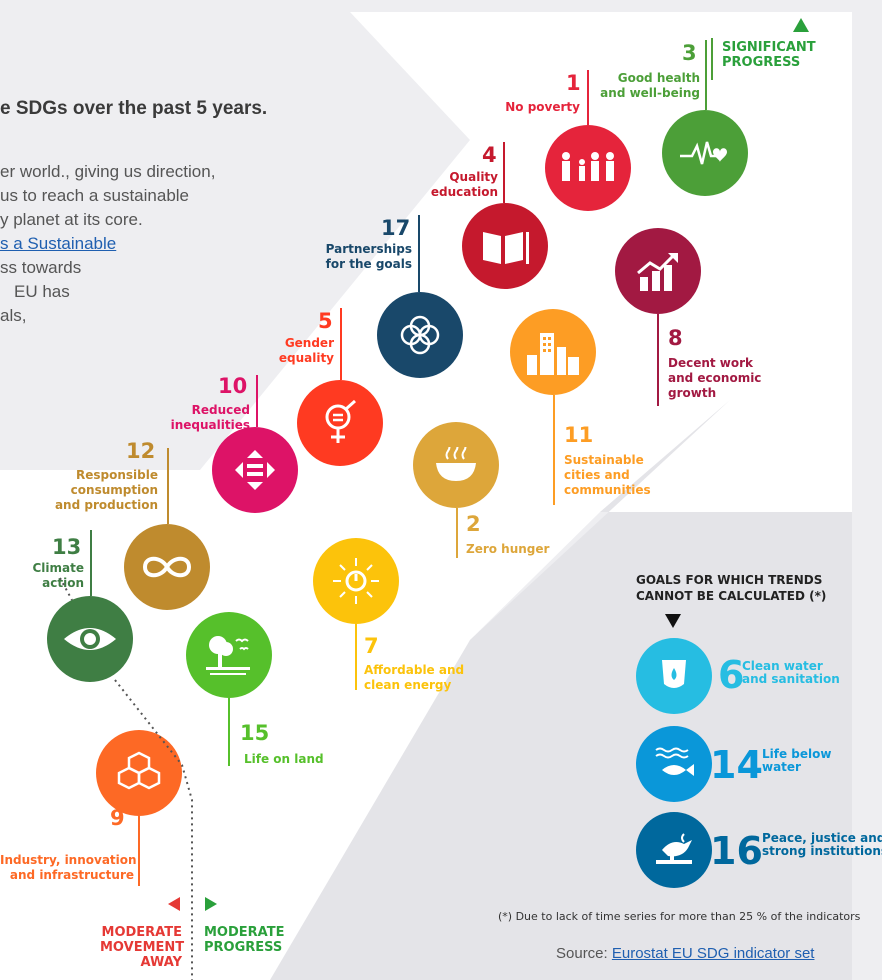 The width and height of the screenshot is (882, 980). What do you see at coordinates (769, 55) in the screenshot?
I see `significant-progress-label: SIGNIFICANT PROGRESS` at bounding box center [769, 55].